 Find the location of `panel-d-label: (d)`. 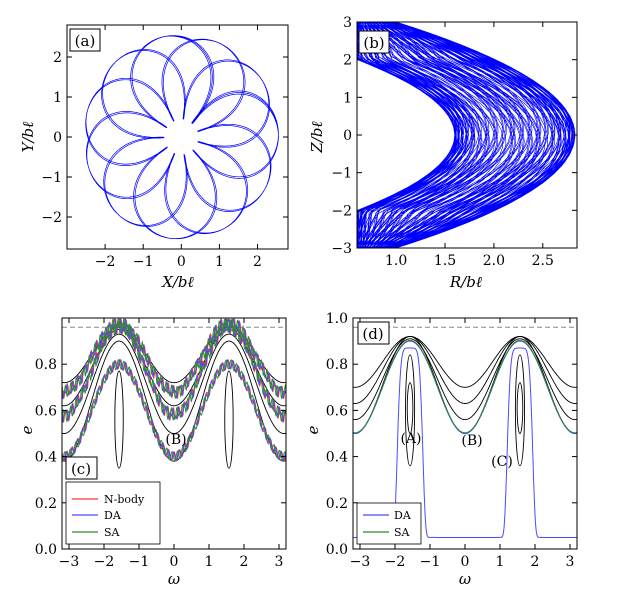

panel-d-label: (d) is located at coordinates (372, 334).